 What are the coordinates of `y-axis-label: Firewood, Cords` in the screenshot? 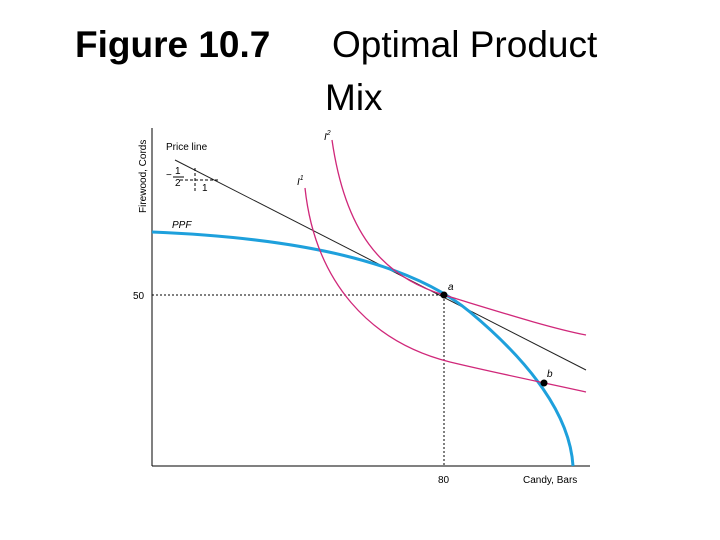 It's located at (143, 176).